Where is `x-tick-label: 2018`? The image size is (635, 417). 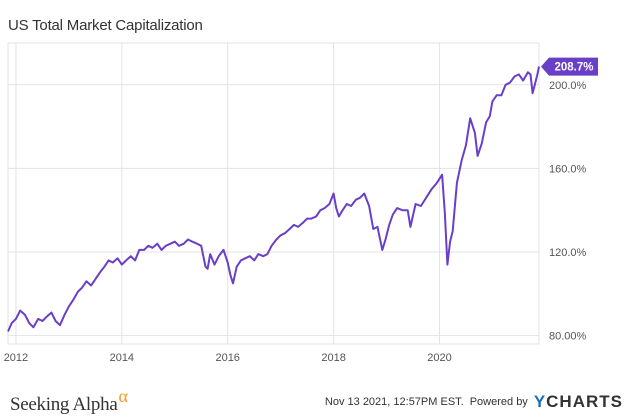 x-tick-label: 2018 is located at coordinates (333, 358).